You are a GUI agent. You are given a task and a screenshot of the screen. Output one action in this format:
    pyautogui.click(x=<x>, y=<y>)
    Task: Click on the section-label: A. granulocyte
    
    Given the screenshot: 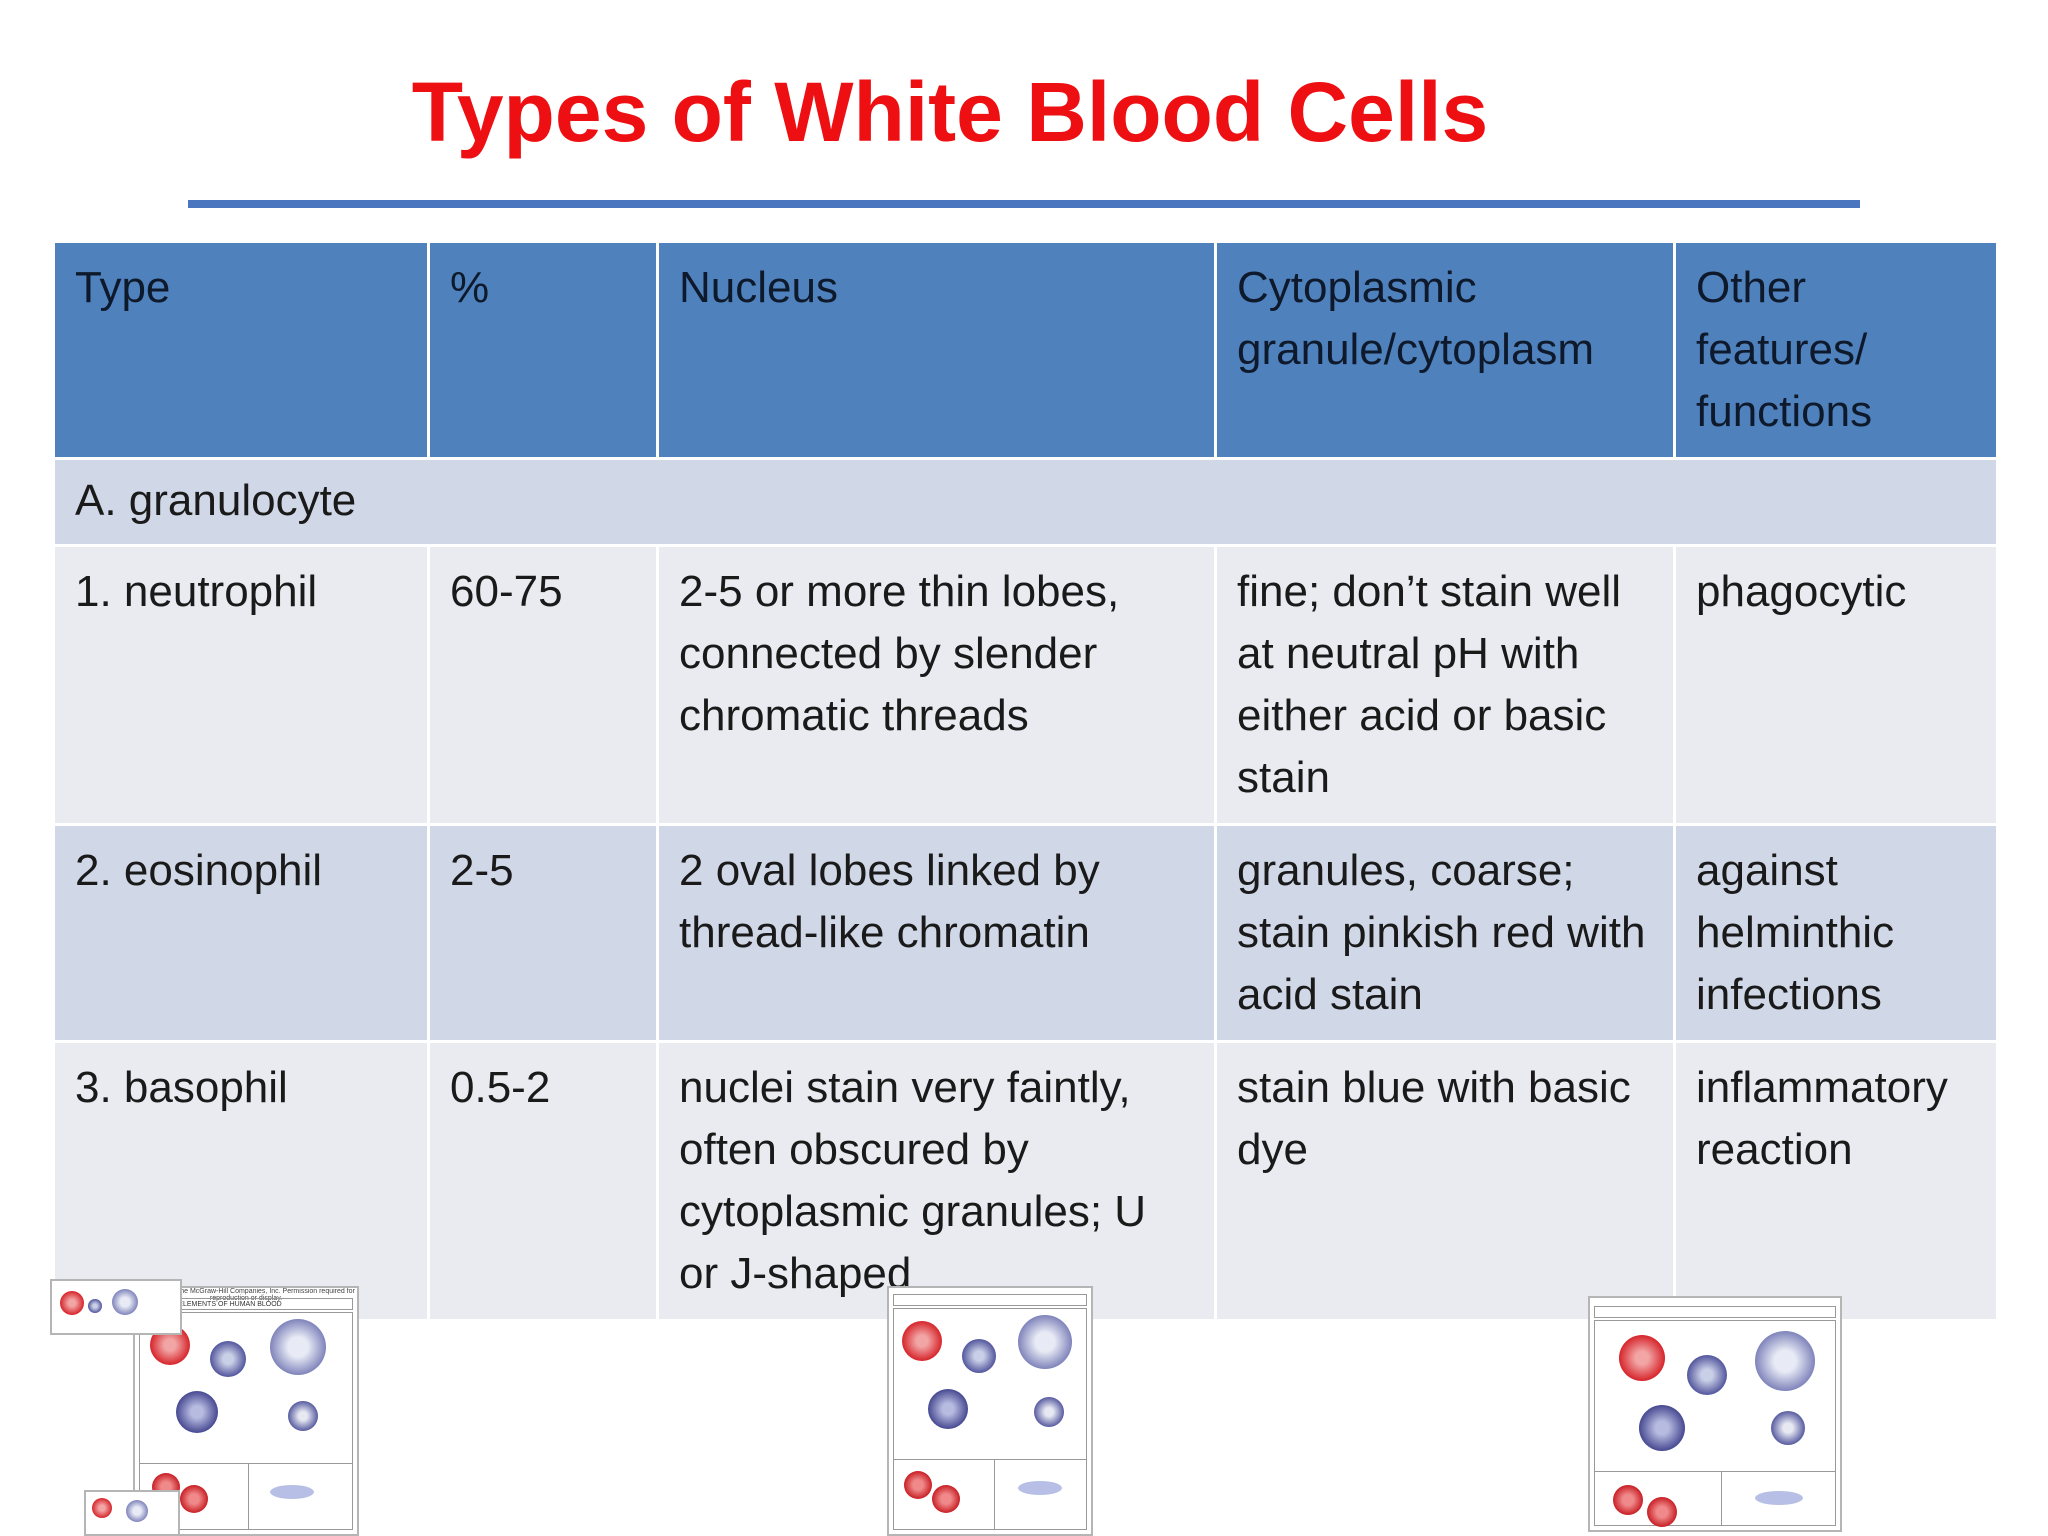 What is the action you would take?
    pyautogui.click(x=1025, y=502)
    